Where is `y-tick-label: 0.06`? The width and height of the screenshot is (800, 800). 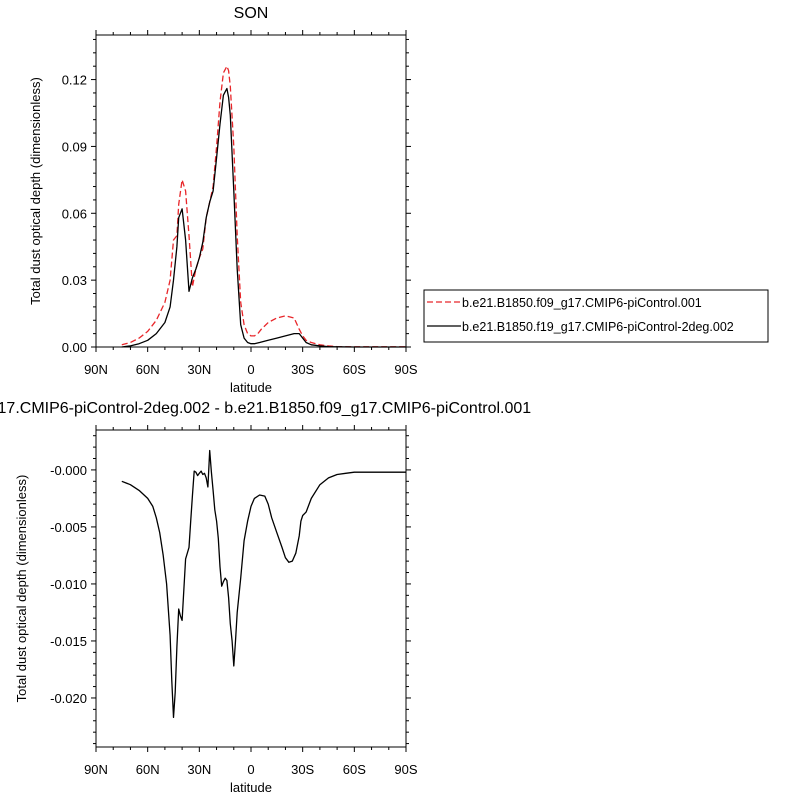 y-tick-label: 0.06 is located at coordinates (74, 213).